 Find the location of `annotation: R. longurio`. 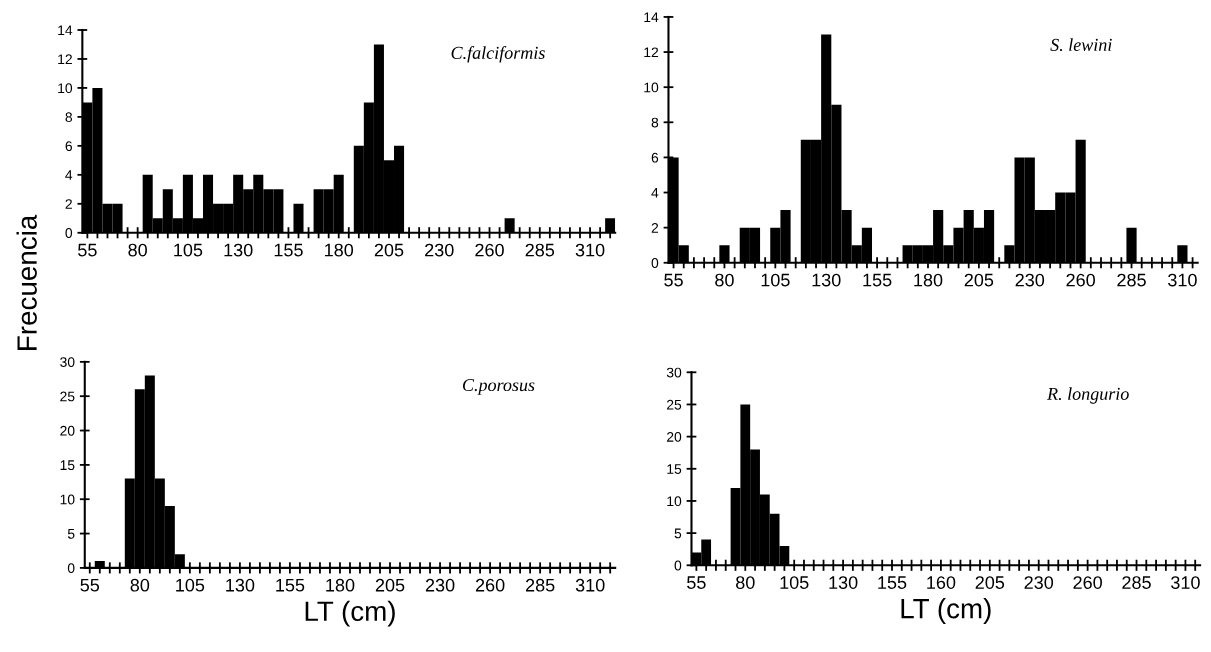

annotation: R. longurio is located at coordinates (1087, 395).